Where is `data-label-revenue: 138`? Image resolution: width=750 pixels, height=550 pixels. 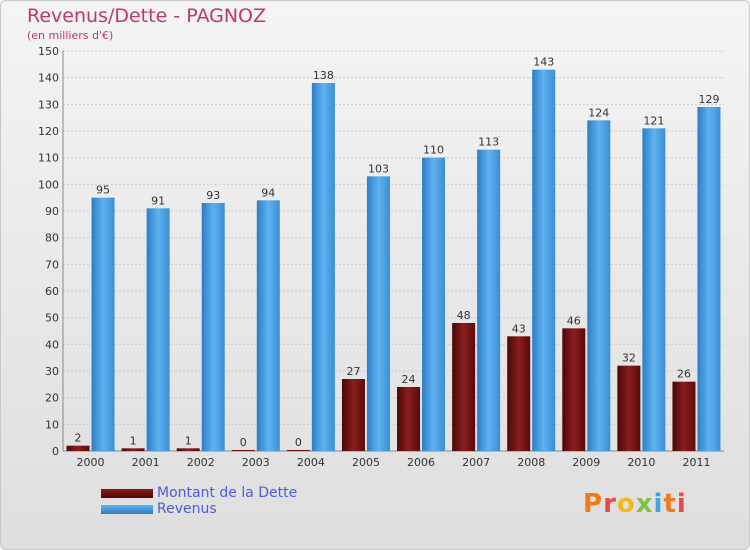 data-label-revenue: 138 is located at coordinates (323, 75).